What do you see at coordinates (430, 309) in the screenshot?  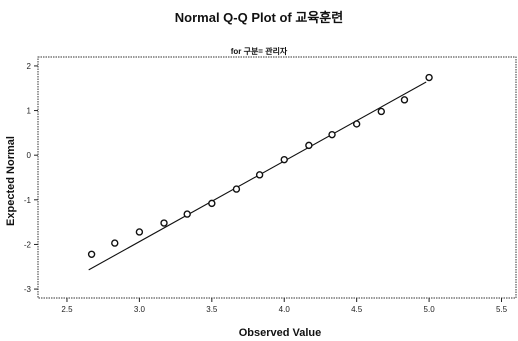 I see `x-tick-label: 5.0` at bounding box center [430, 309].